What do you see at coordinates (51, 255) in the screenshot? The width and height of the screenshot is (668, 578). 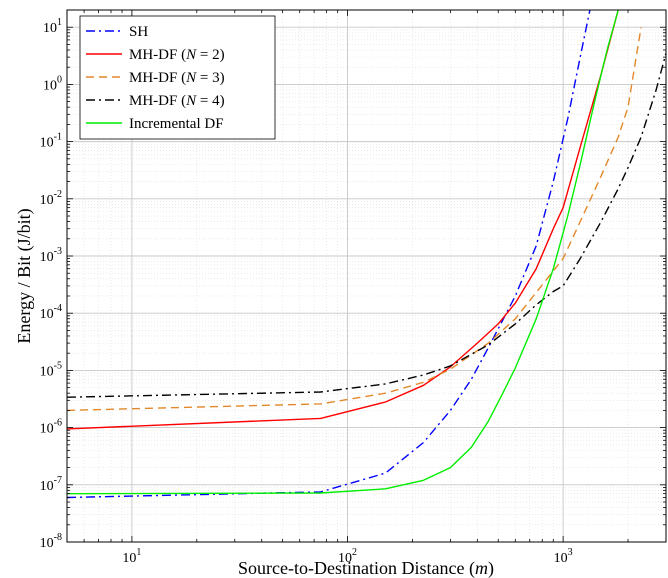 I see `y-tick-label: 10⁻³` at bounding box center [51, 255].